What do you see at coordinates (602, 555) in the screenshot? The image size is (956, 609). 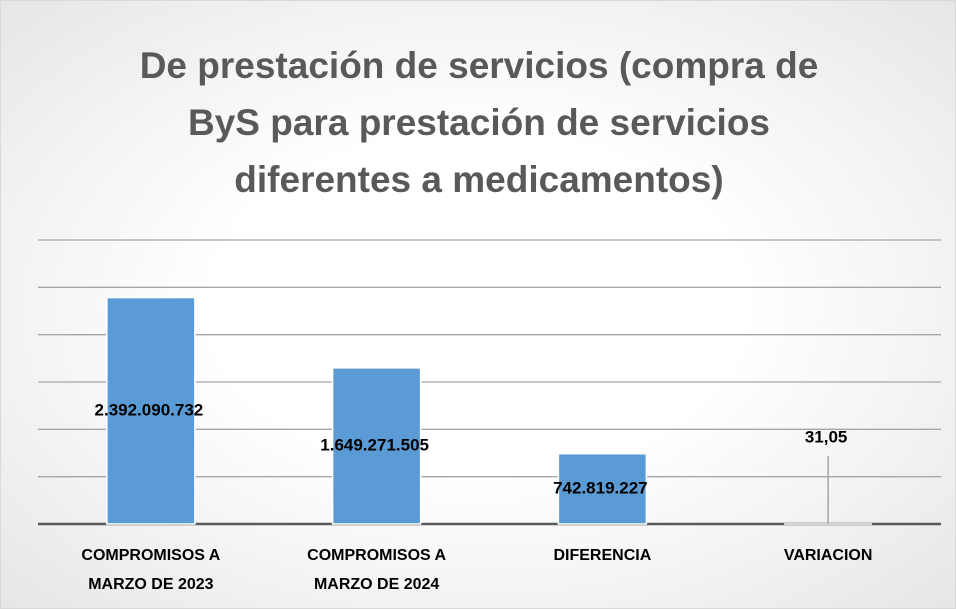 I see `x-tick-label: DIFERENCIA` at bounding box center [602, 555].